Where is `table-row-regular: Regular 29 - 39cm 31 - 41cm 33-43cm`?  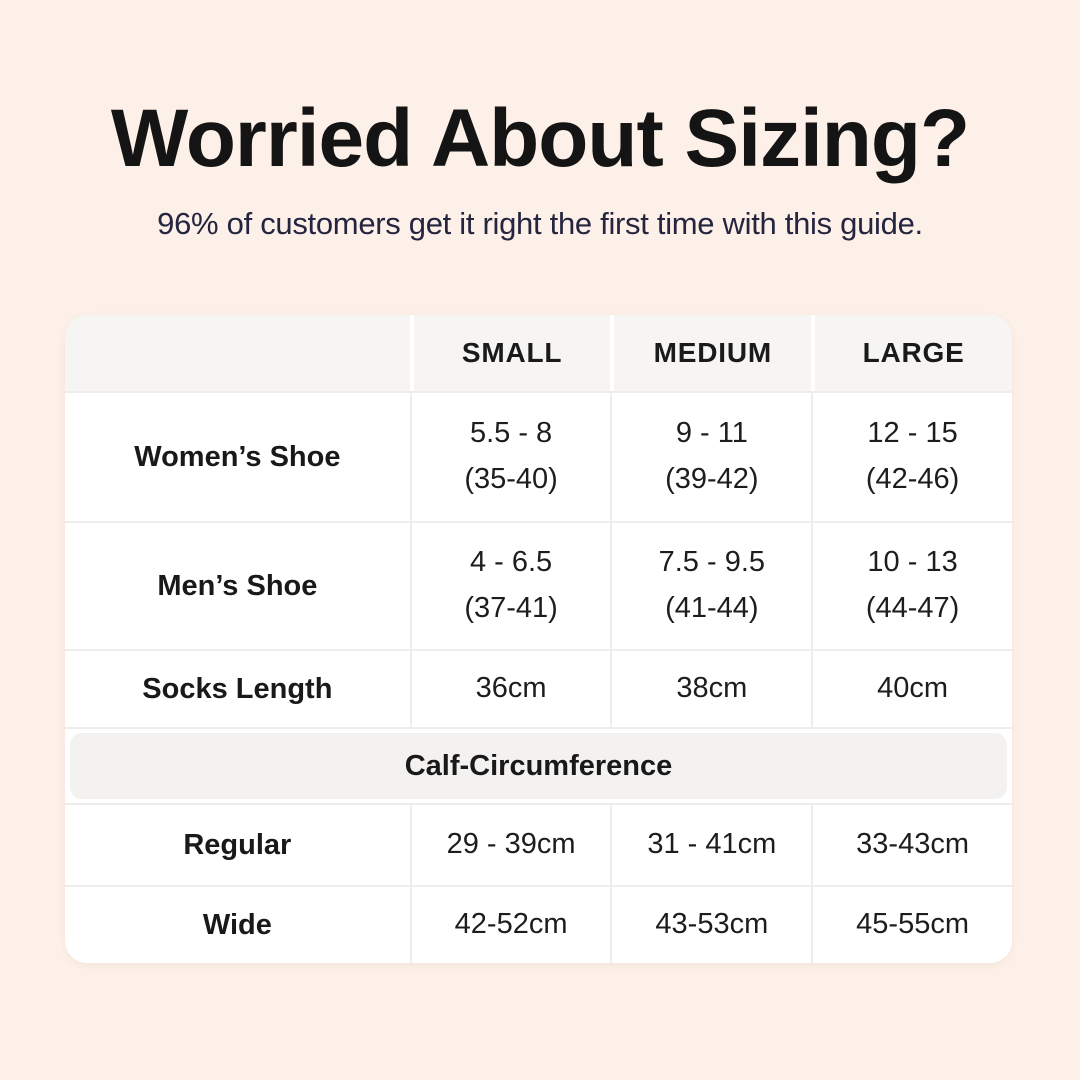
table-row-regular: Regular 29 - 39cm 31 - 41cm 33-43cm is located at coordinates (538, 845).